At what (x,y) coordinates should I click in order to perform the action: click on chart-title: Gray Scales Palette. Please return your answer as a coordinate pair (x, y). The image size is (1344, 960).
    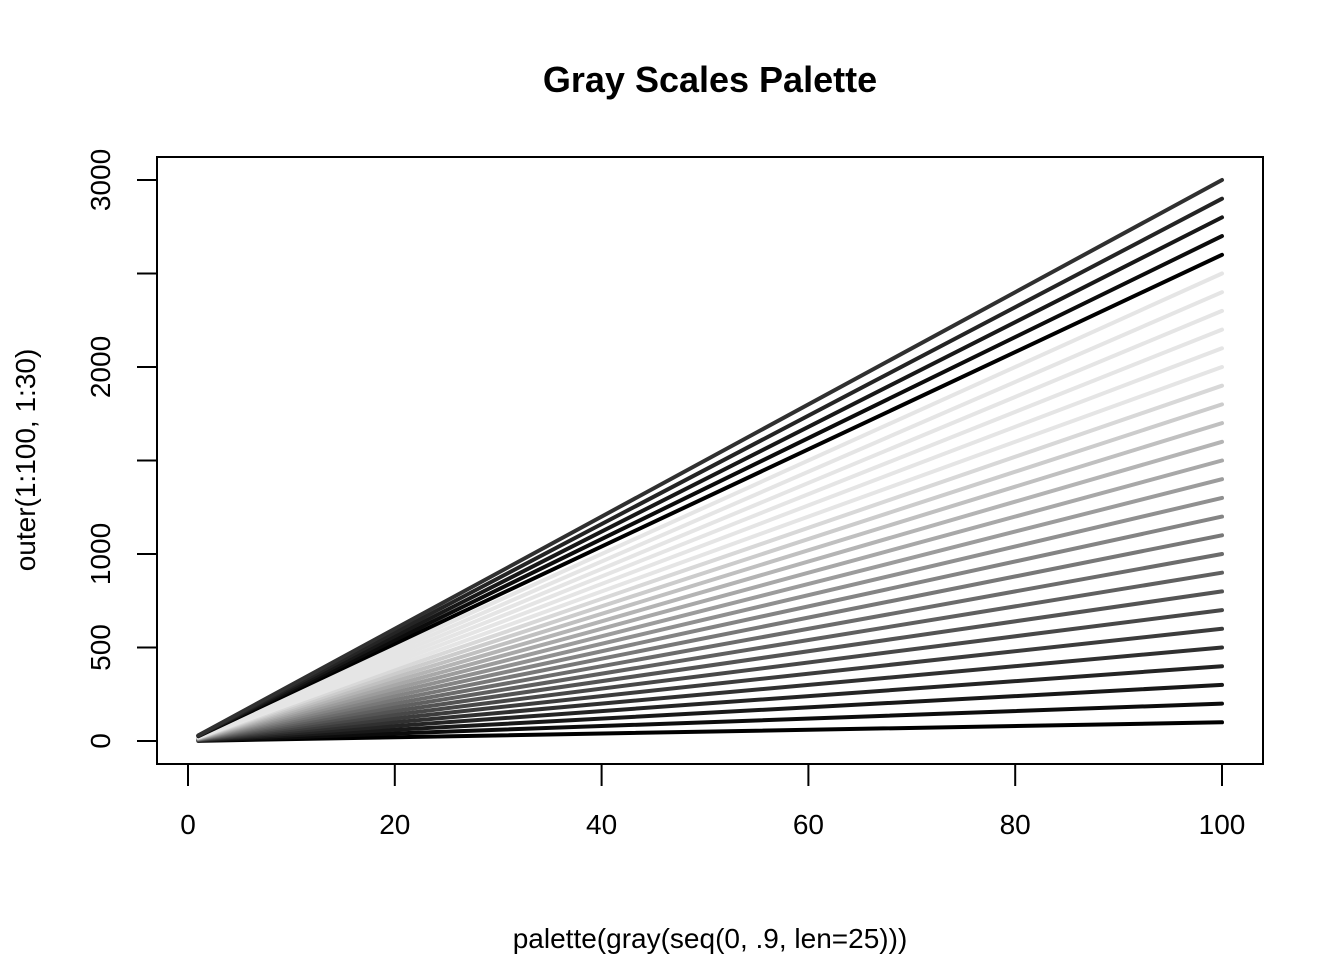
    Looking at the image, I should click on (710, 79).